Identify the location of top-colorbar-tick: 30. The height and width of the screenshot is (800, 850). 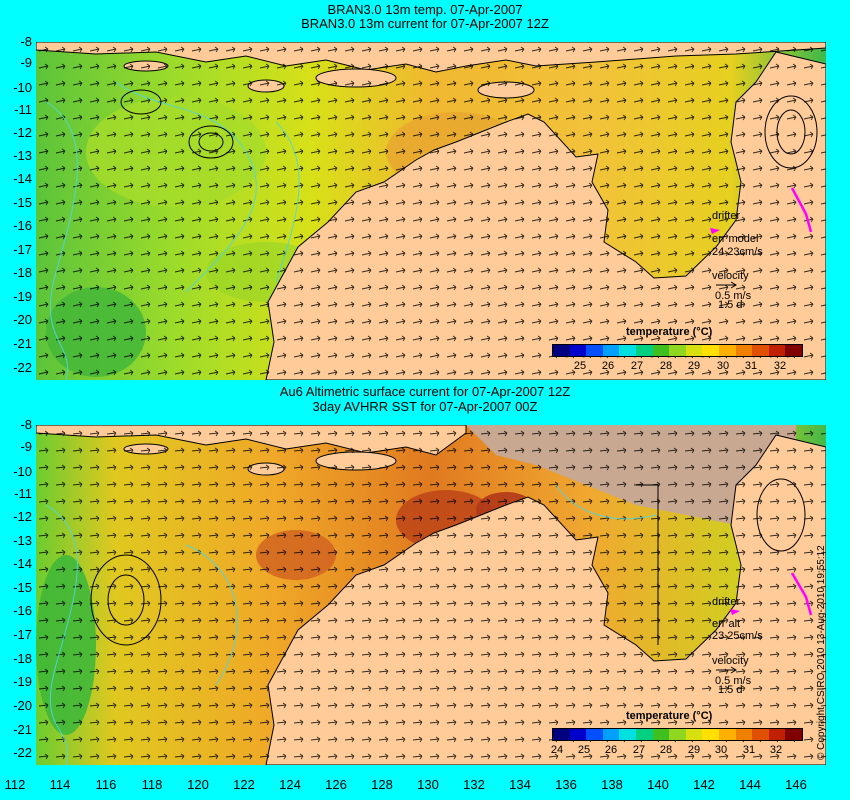
(723, 366).